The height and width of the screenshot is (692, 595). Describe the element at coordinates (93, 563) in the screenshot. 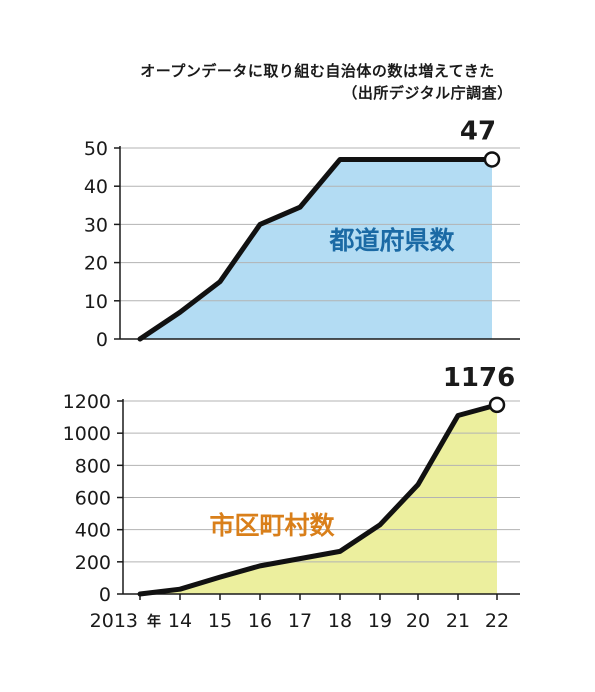

I see `y-tick-label: 200` at that location.